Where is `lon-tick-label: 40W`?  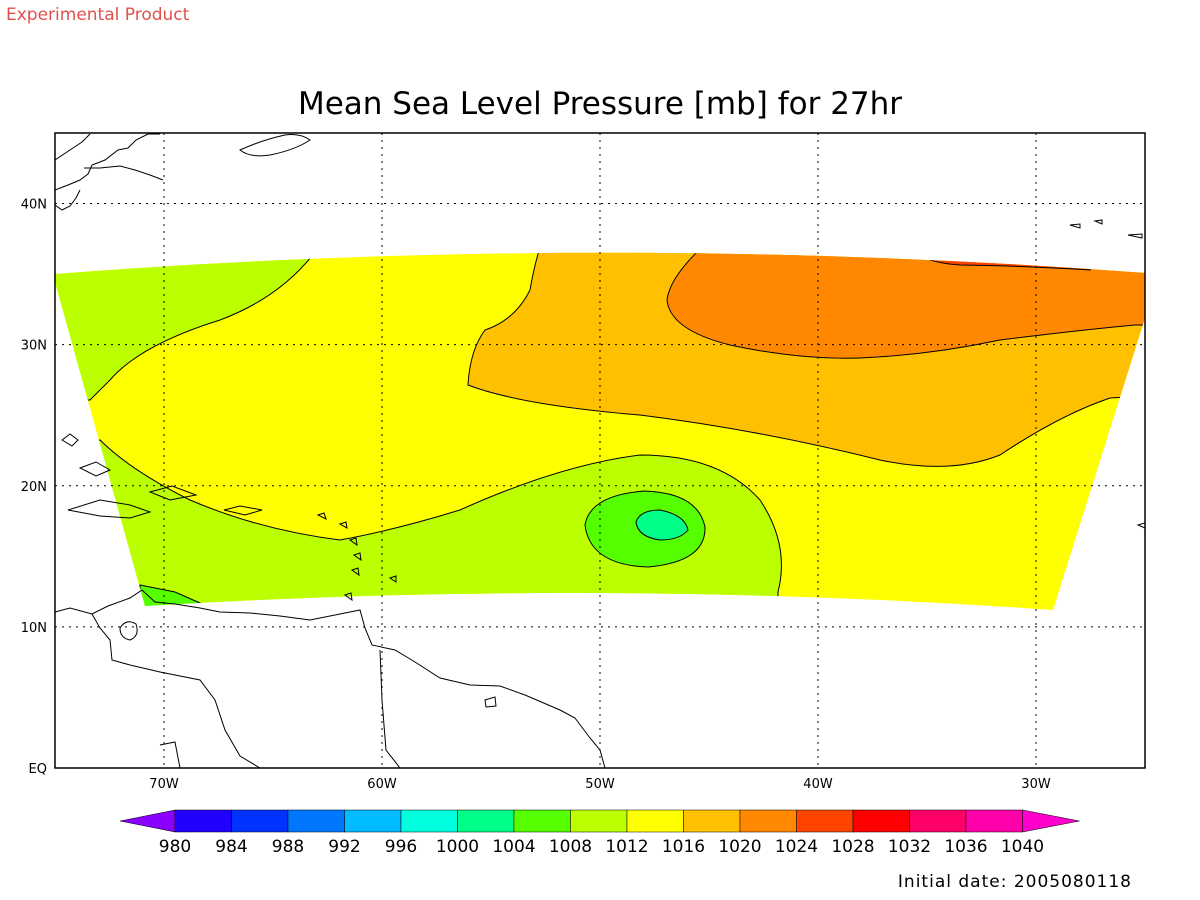 lon-tick-label: 40W is located at coordinates (818, 784).